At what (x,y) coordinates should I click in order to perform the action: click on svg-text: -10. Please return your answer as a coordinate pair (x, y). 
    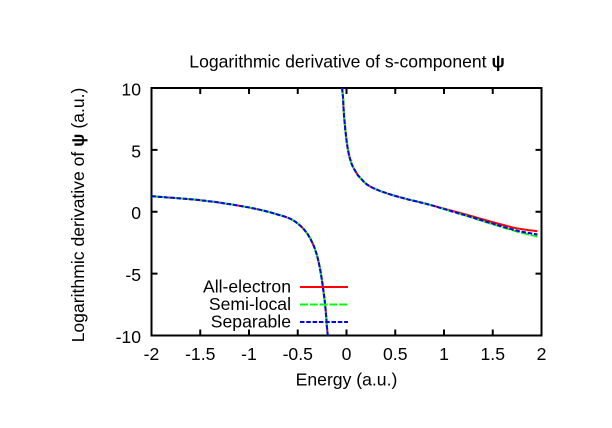
    Looking at the image, I should click on (129, 337).